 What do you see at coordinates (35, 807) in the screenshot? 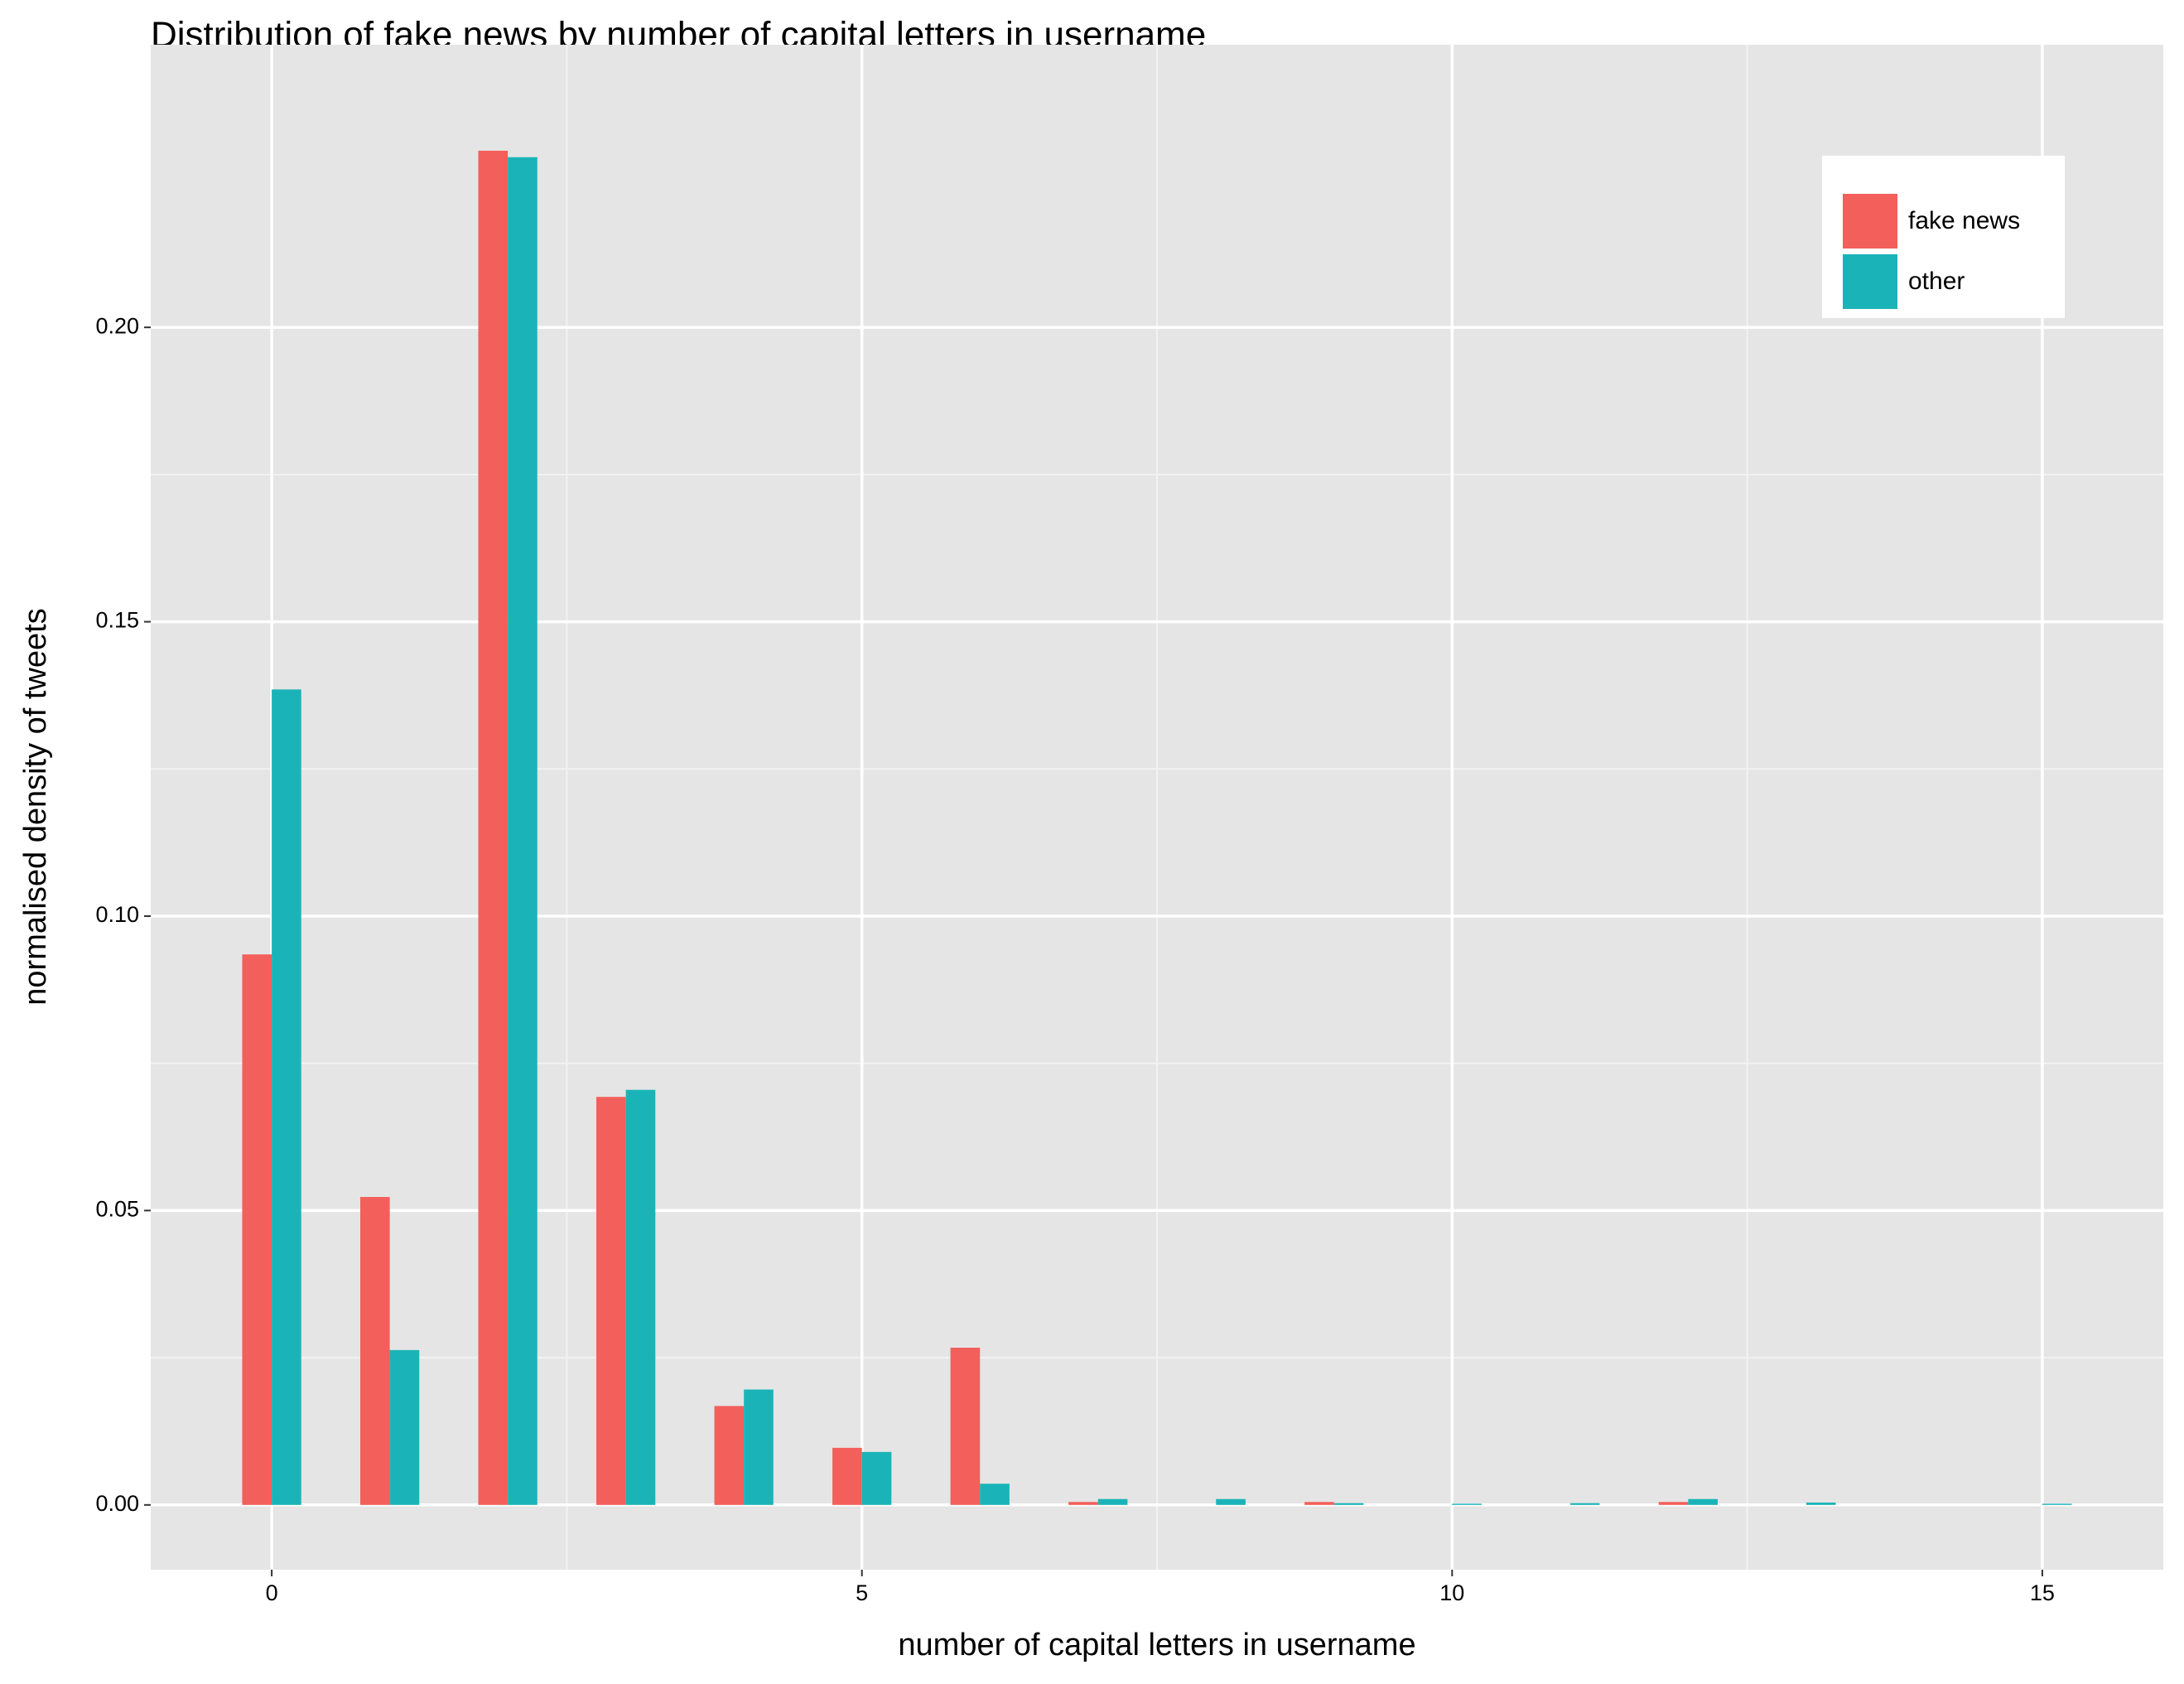
I see `y-axis-title: normalised density of tweets` at bounding box center [35, 807].